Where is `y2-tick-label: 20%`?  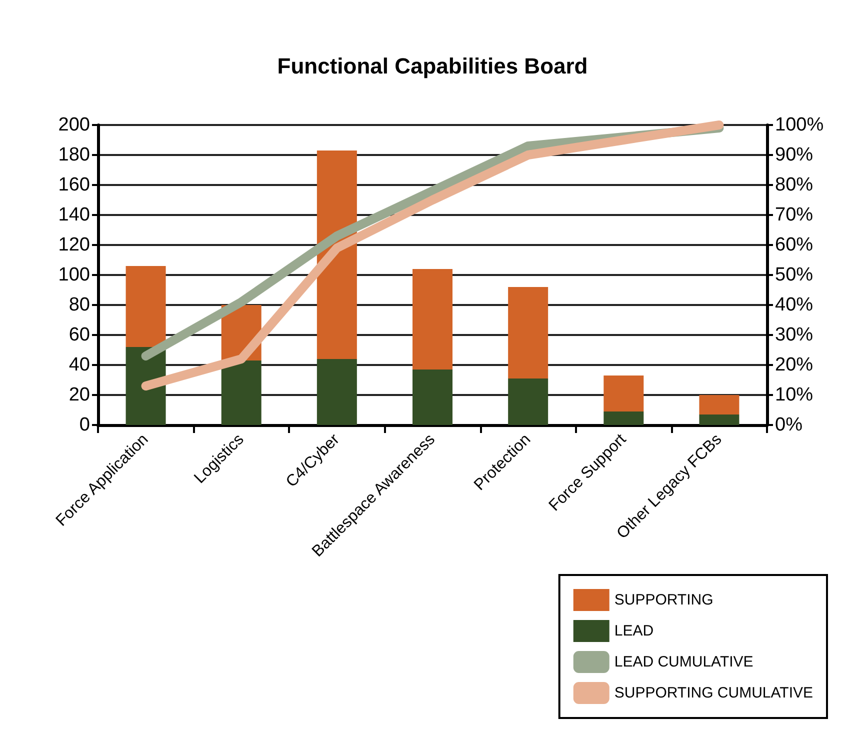 y2-tick-label: 20% is located at coordinates (794, 365).